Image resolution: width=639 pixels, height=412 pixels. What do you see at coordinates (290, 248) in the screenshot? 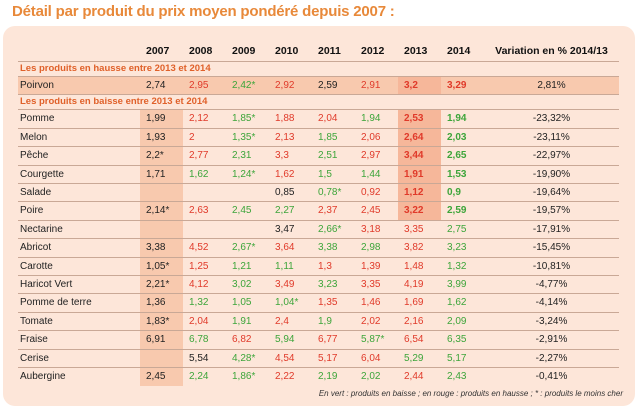
I see `price-cell: 3,64` at bounding box center [290, 248].